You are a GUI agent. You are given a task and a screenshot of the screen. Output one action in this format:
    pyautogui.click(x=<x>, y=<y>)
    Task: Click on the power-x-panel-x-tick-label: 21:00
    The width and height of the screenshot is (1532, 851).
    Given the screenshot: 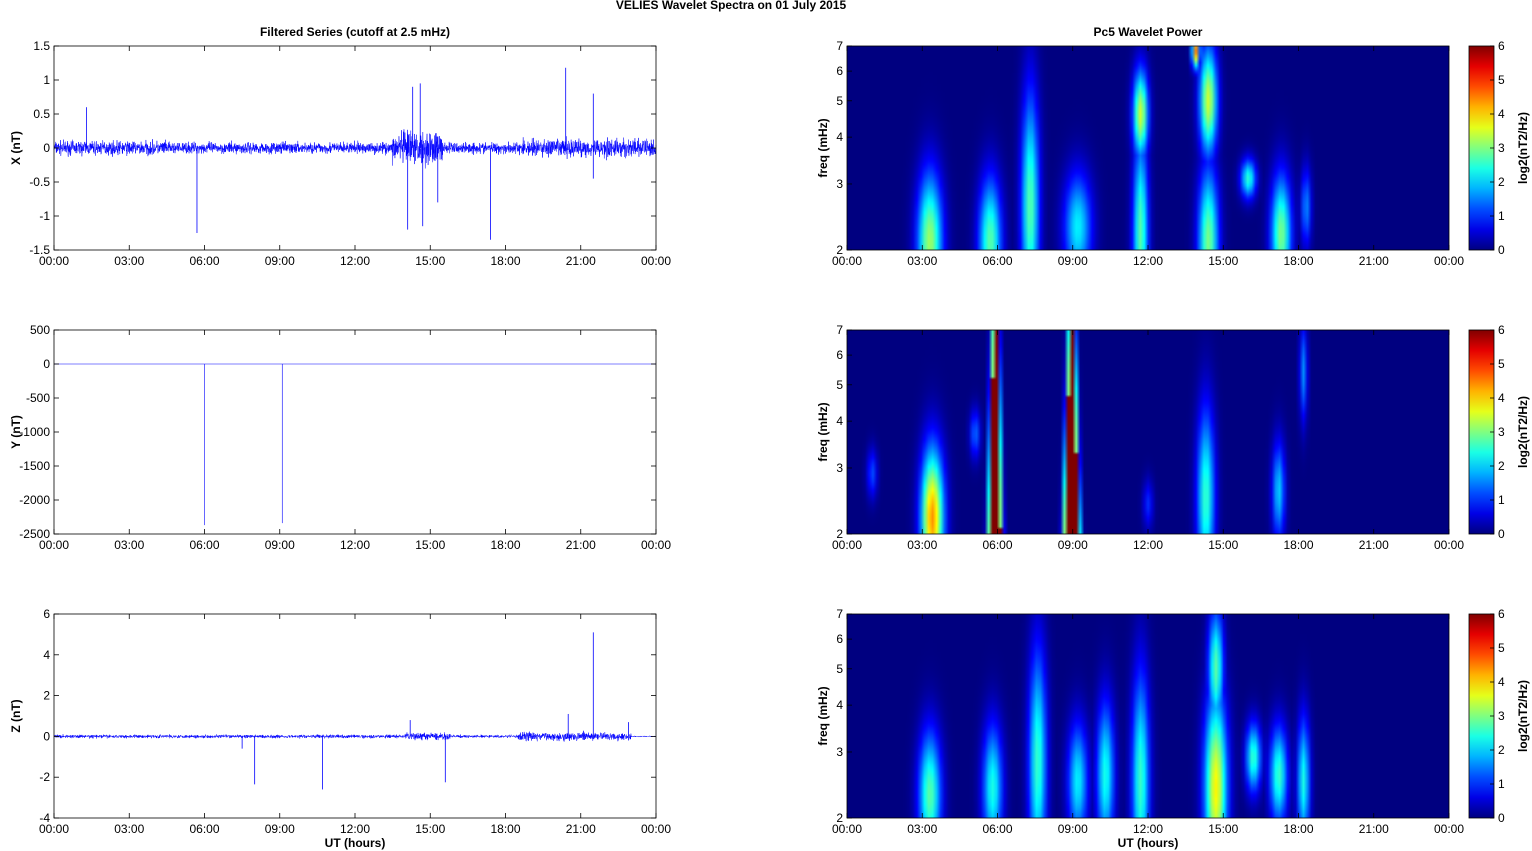 What is the action you would take?
    pyautogui.click(x=1374, y=261)
    